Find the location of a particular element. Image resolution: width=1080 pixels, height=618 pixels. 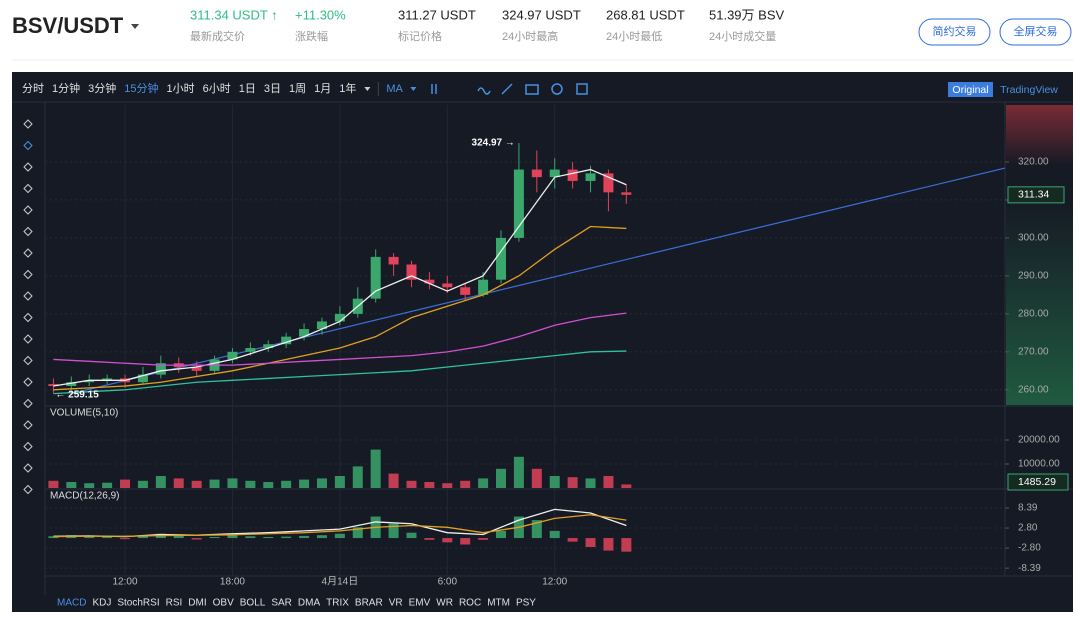

stat-value: 311.34 USDT ↑ is located at coordinates (234, 14).